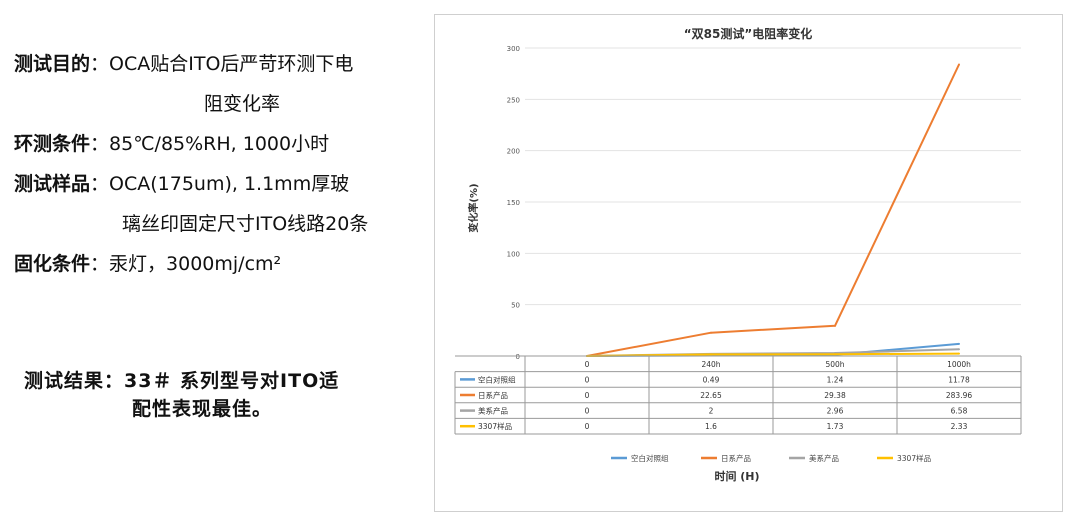 The width and height of the screenshot is (1080, 523). What do you see at coordinates (513, 100) in the screenshot?
I see `y-tick-label: 250` at bounding box center [513, 100].